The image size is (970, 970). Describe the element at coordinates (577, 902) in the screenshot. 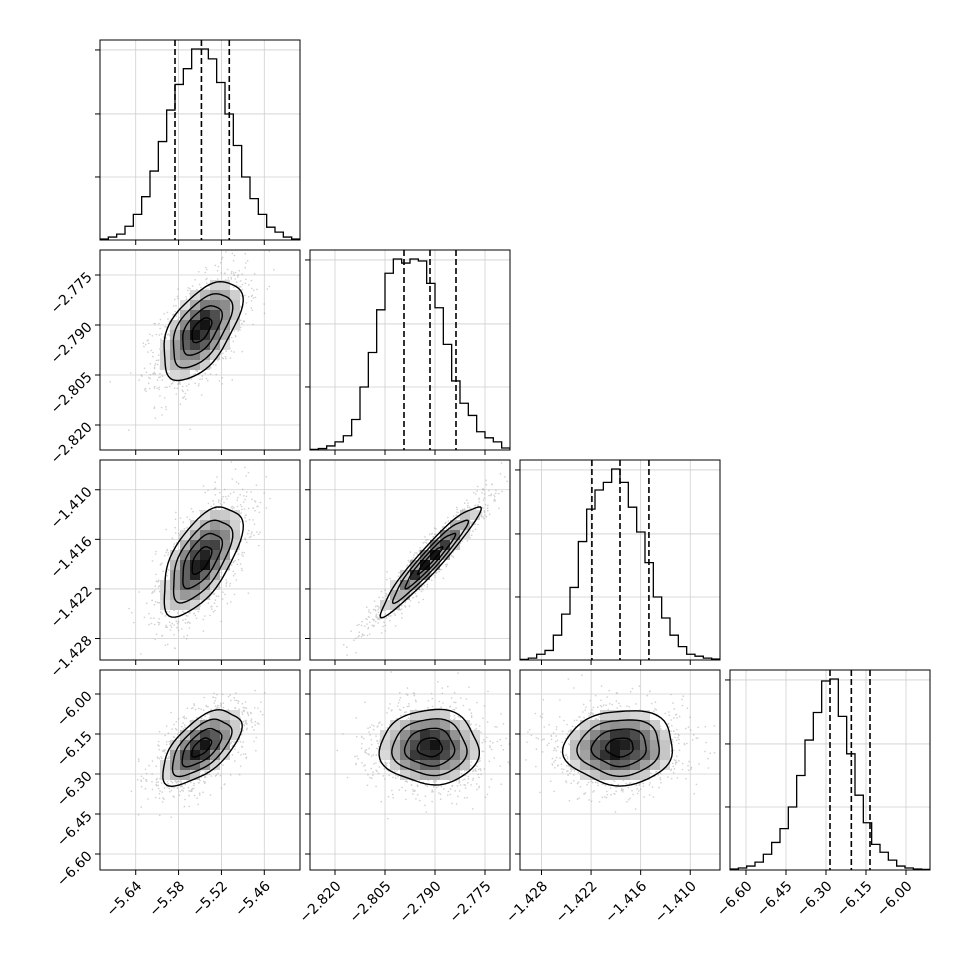

I see `x-tick-label-2-1: −1.422` at that location.